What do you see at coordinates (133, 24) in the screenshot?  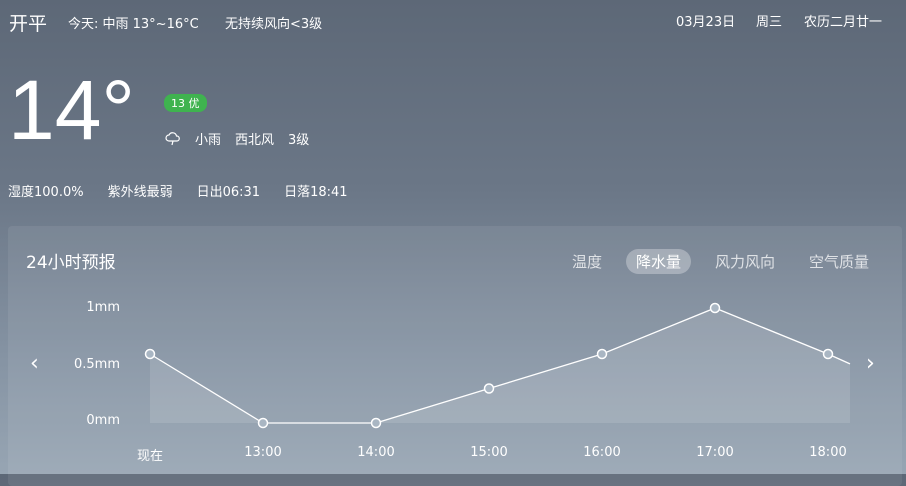 I see `today-summary: 今天: 中雨 13°~16°C` at bounding box center [133, 24].